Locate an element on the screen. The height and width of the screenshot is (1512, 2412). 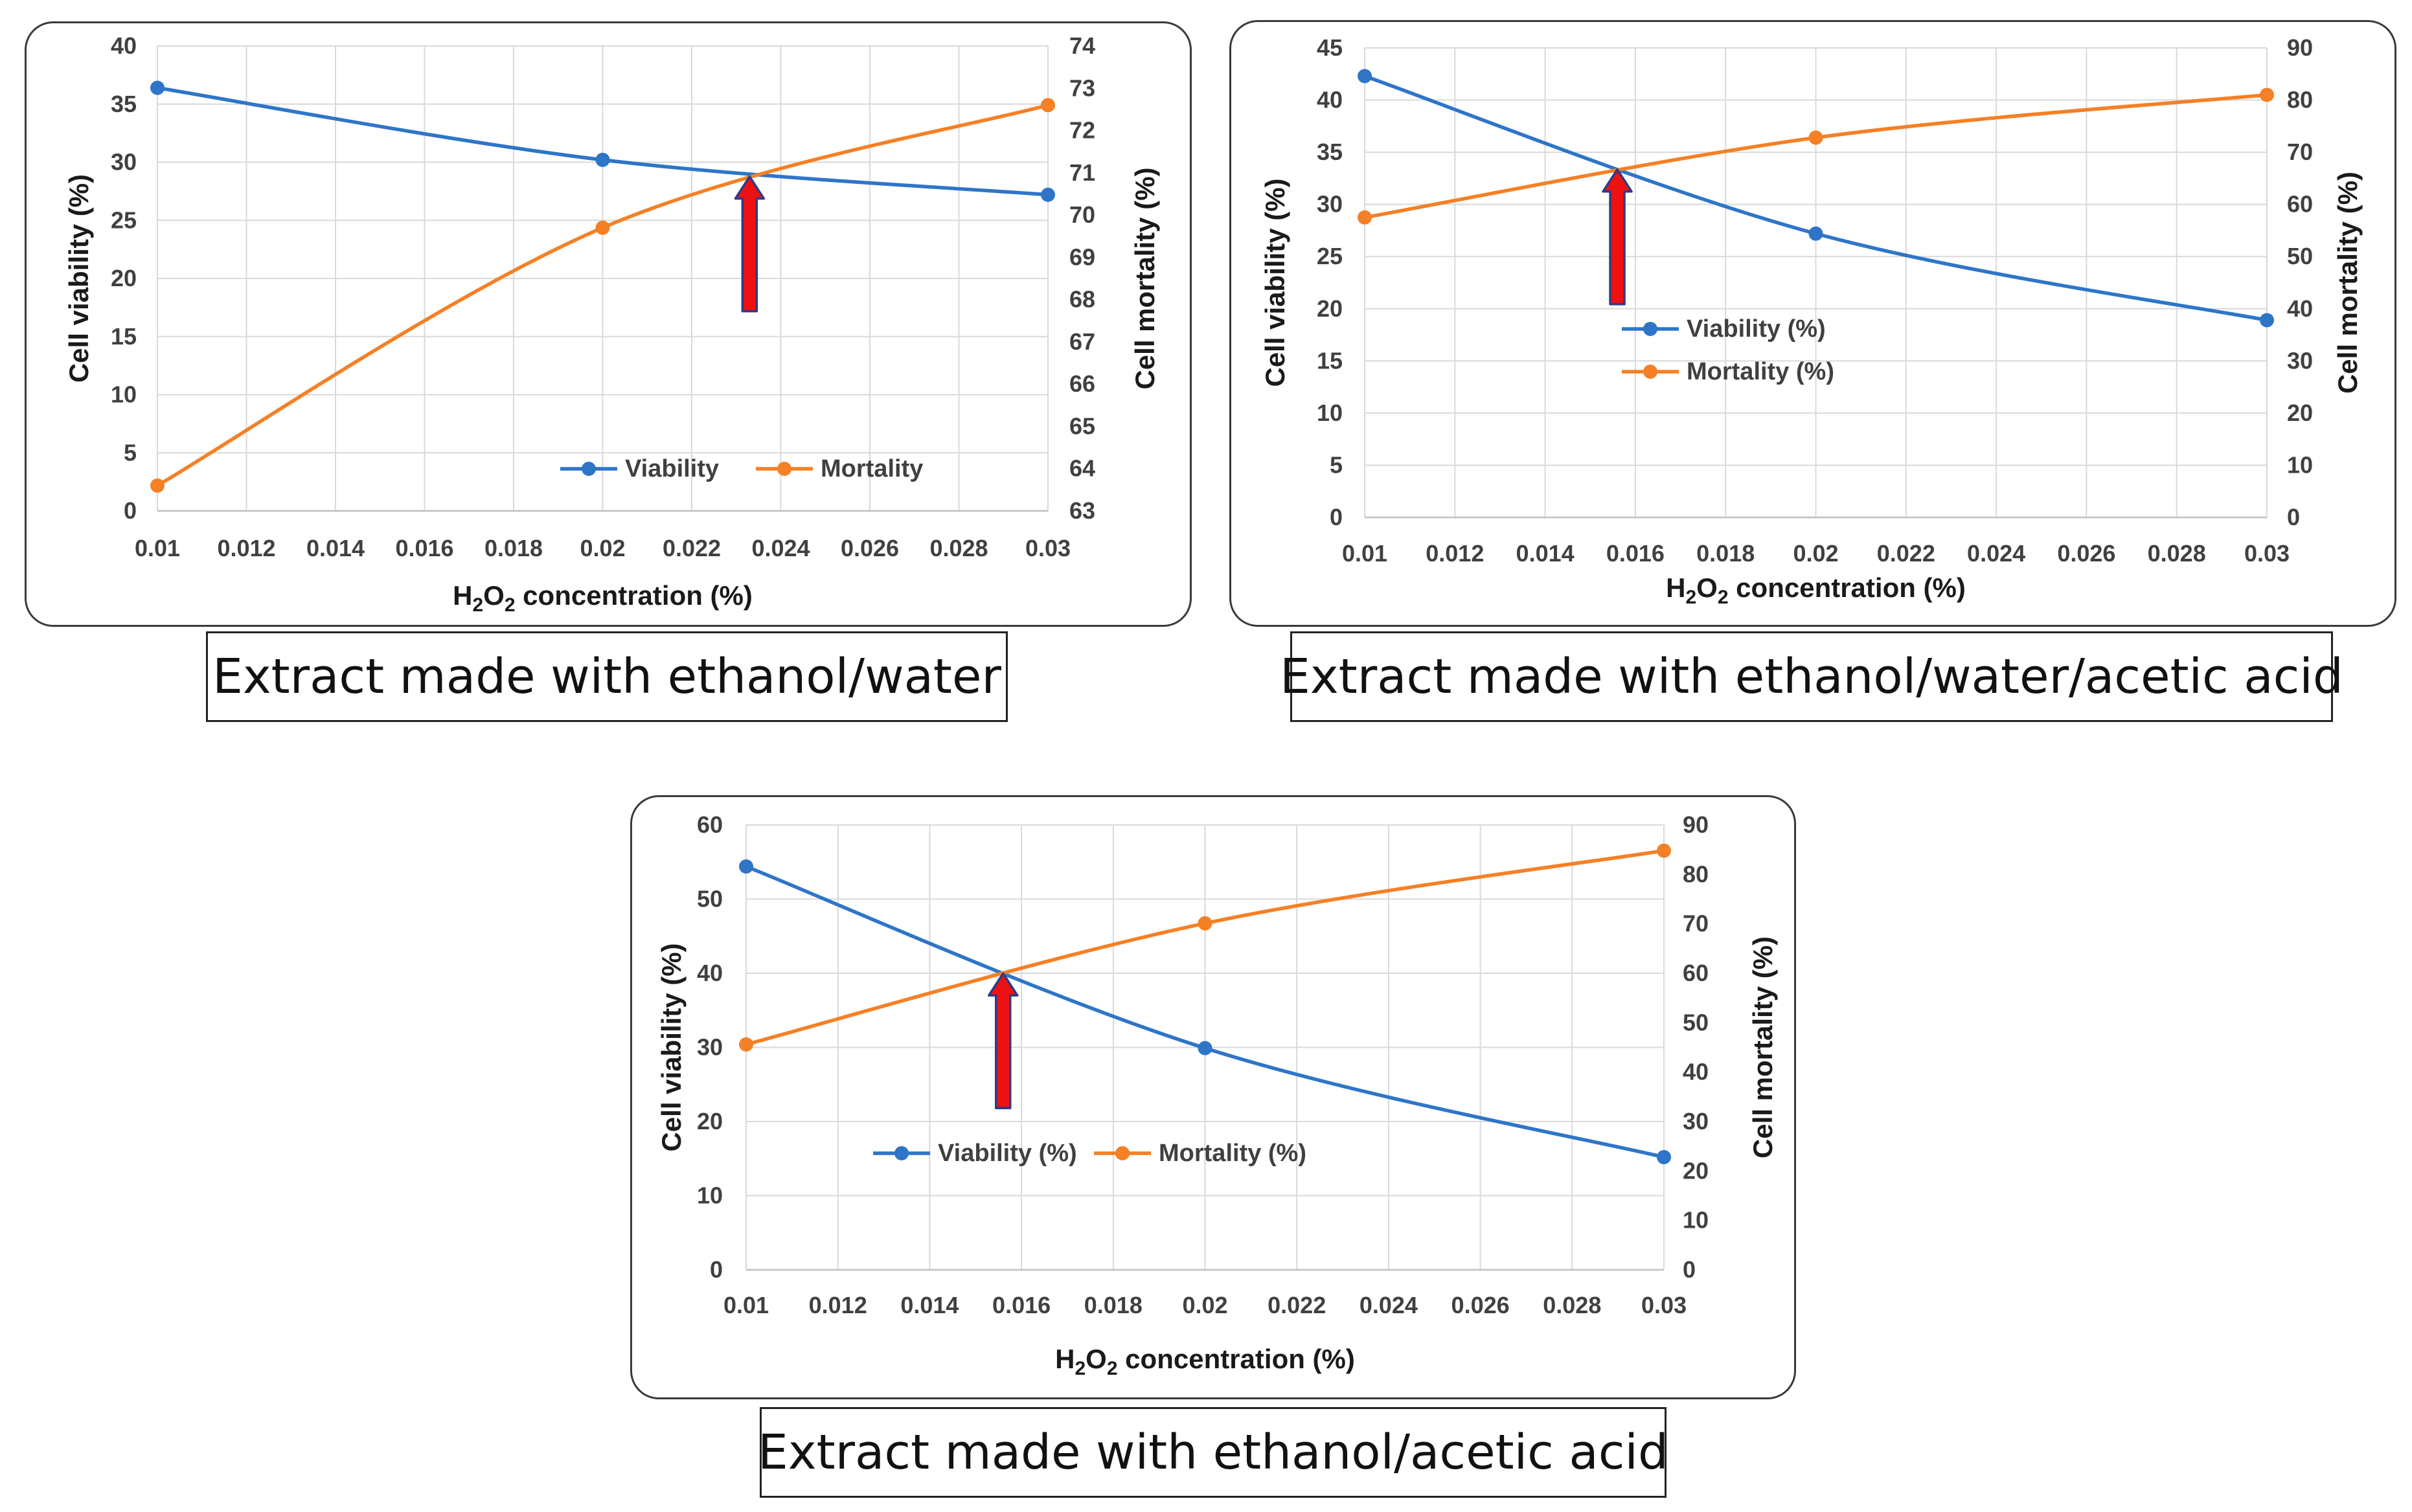
y-tick-label: 5 is located at coordinates (1337, 465).